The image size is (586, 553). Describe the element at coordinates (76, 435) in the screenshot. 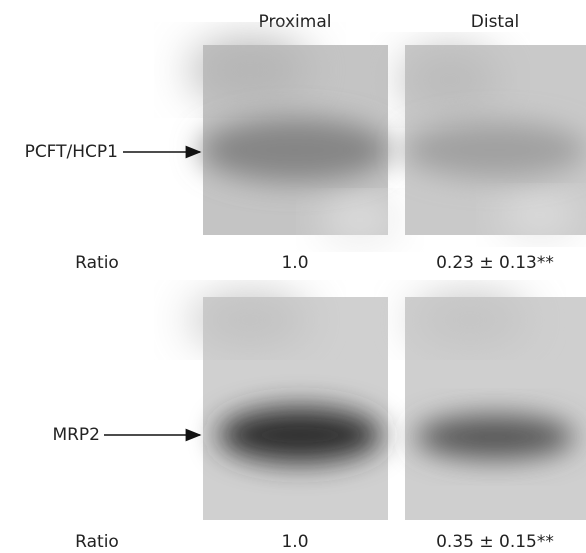

I see `band-label: MRP2` at that location.